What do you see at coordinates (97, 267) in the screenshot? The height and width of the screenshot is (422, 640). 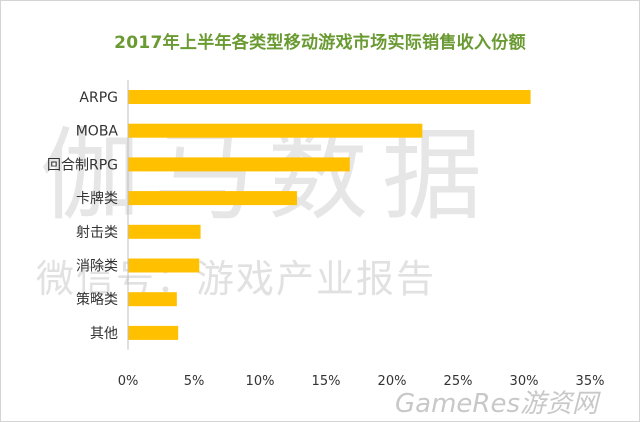 I see `category-label: 消除类` at bounding box center [97, 267].